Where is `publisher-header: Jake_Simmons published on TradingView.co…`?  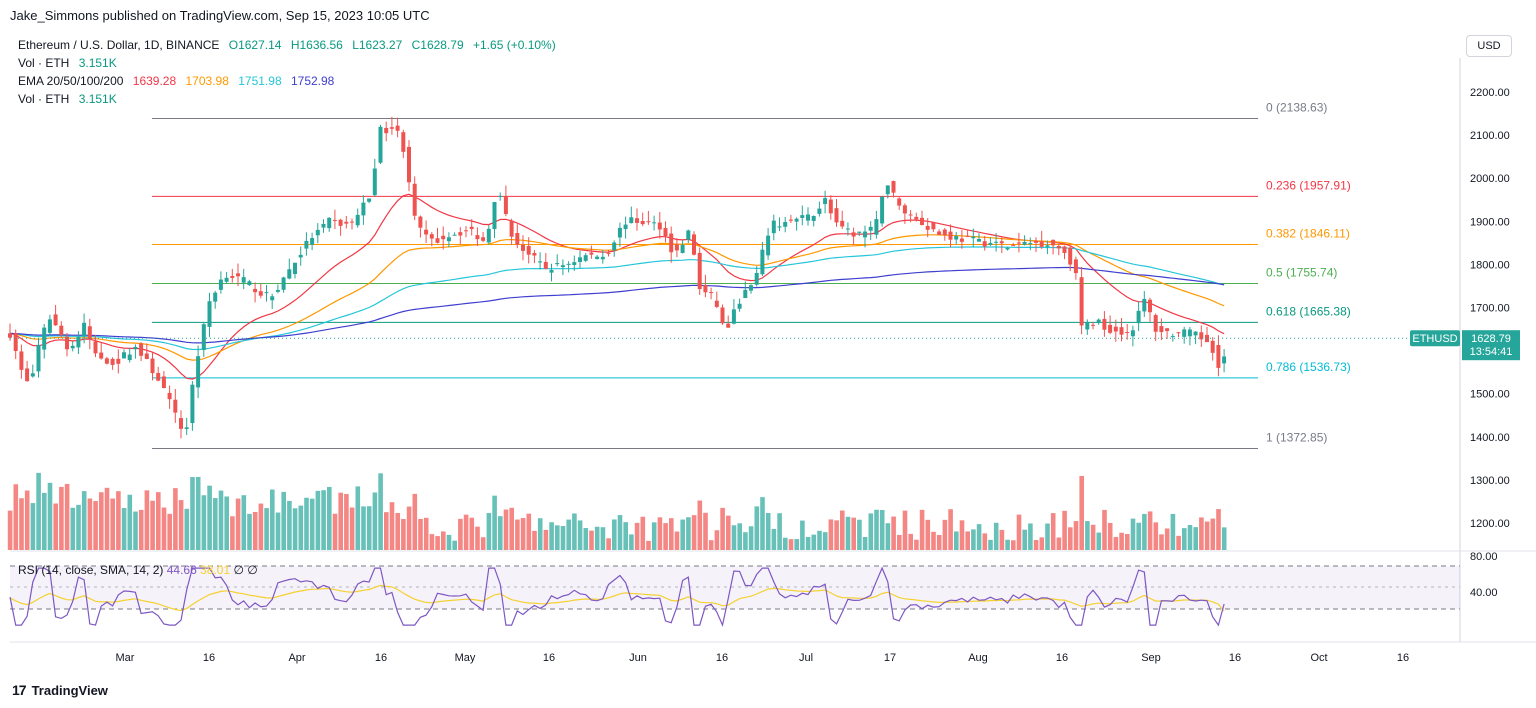 publisher-header: Jake_Simmons published on TradingView.co… is located at coordinates (220, 15).